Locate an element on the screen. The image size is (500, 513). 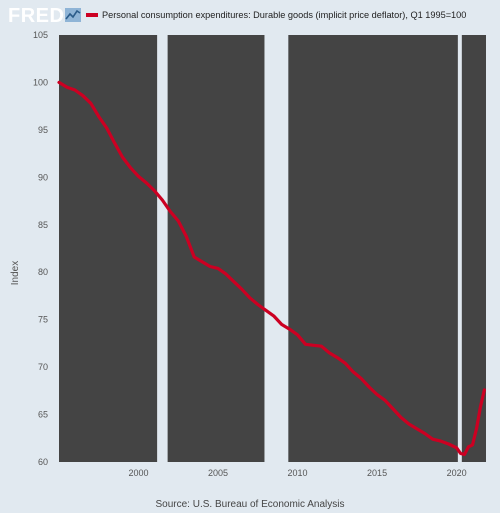
y-tick-label: 60 is located at coordinates (43, 462).